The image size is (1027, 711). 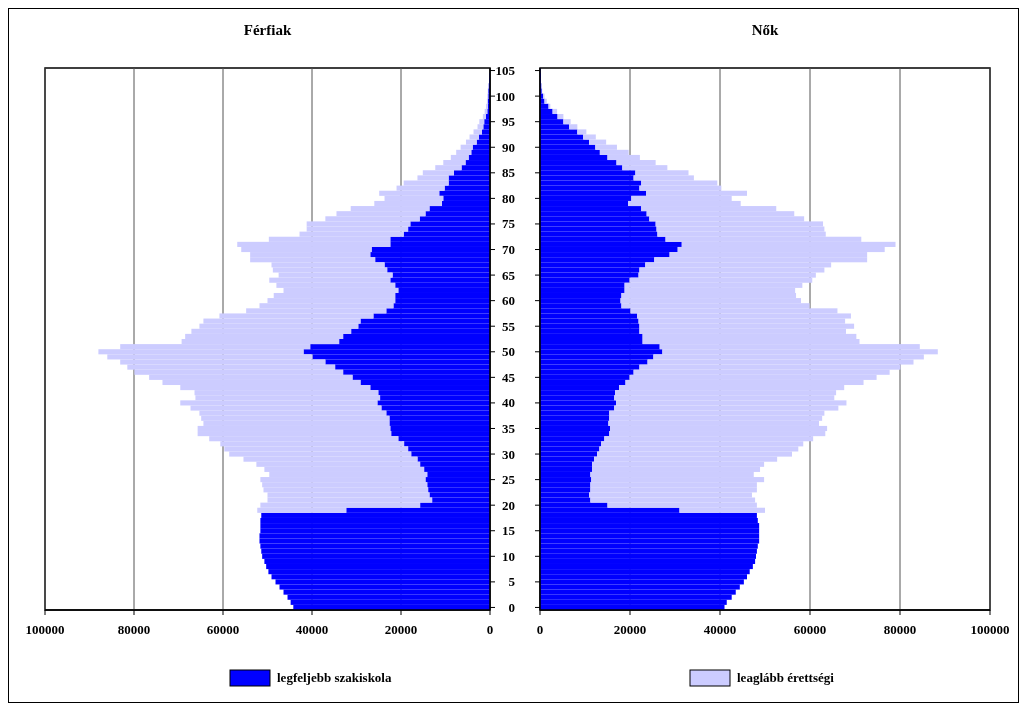 I want to click on x-tick-label: 0, so click(x=540, y=629).